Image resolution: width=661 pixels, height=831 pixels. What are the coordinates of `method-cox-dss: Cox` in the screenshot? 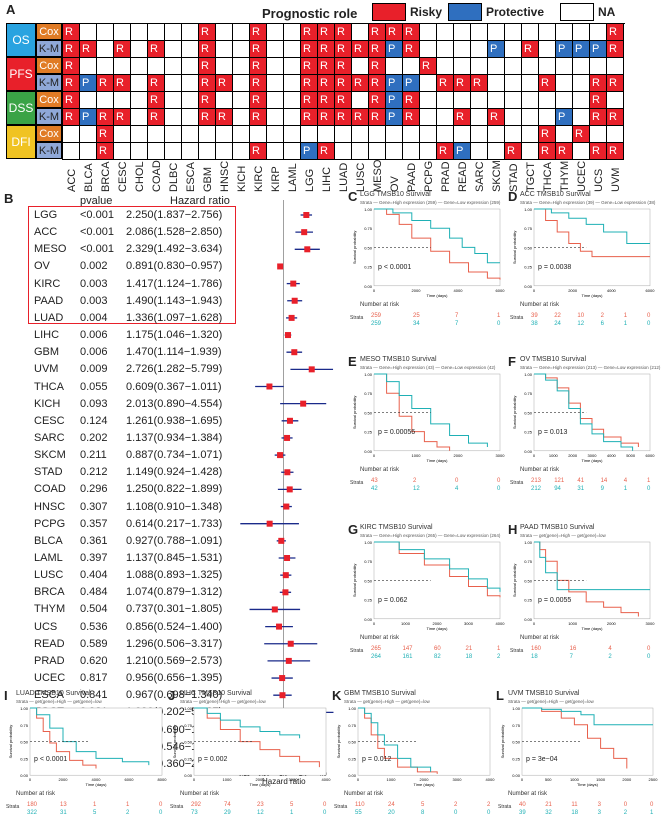 It's located at (49, 99).